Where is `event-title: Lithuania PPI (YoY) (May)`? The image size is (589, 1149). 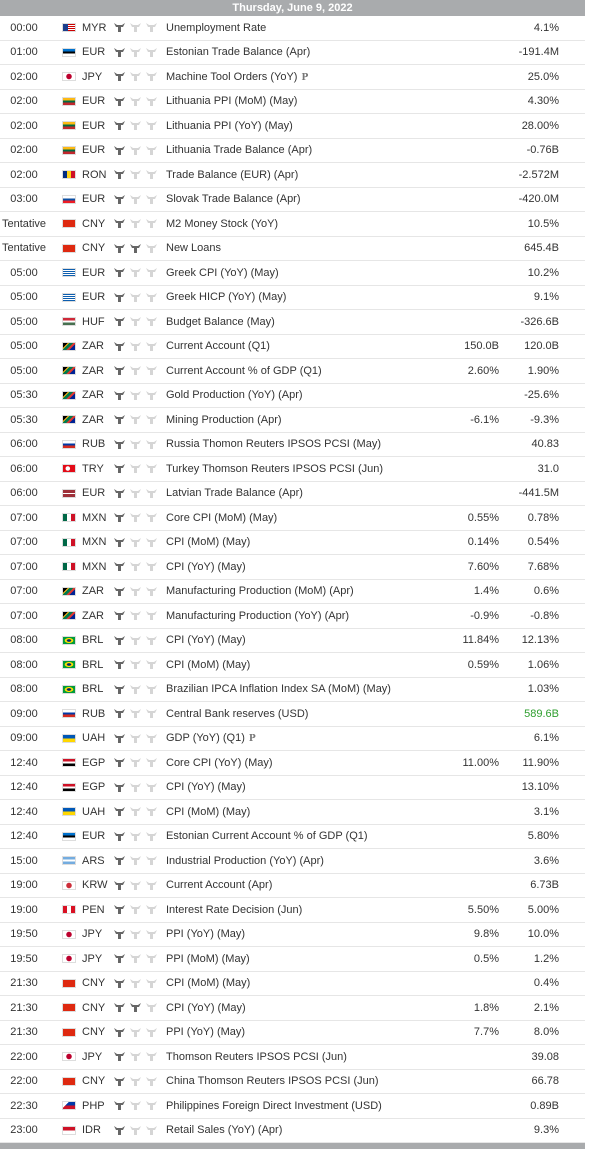
event-title: Lithuania PPI (YoY) (May) is located at coordinates (302, 126).